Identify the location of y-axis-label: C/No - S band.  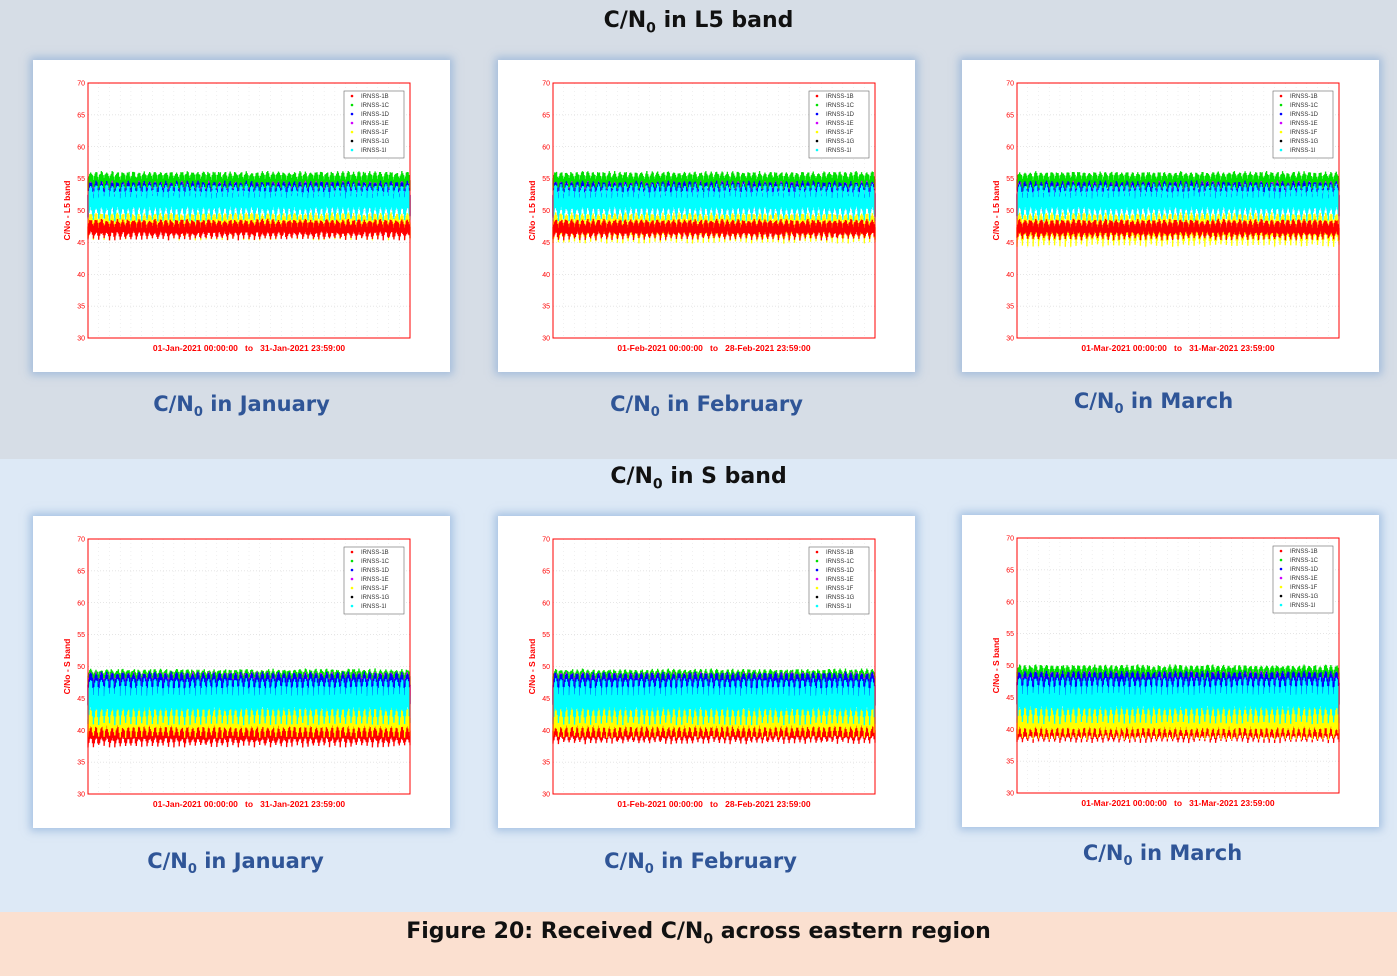
(996, 666).